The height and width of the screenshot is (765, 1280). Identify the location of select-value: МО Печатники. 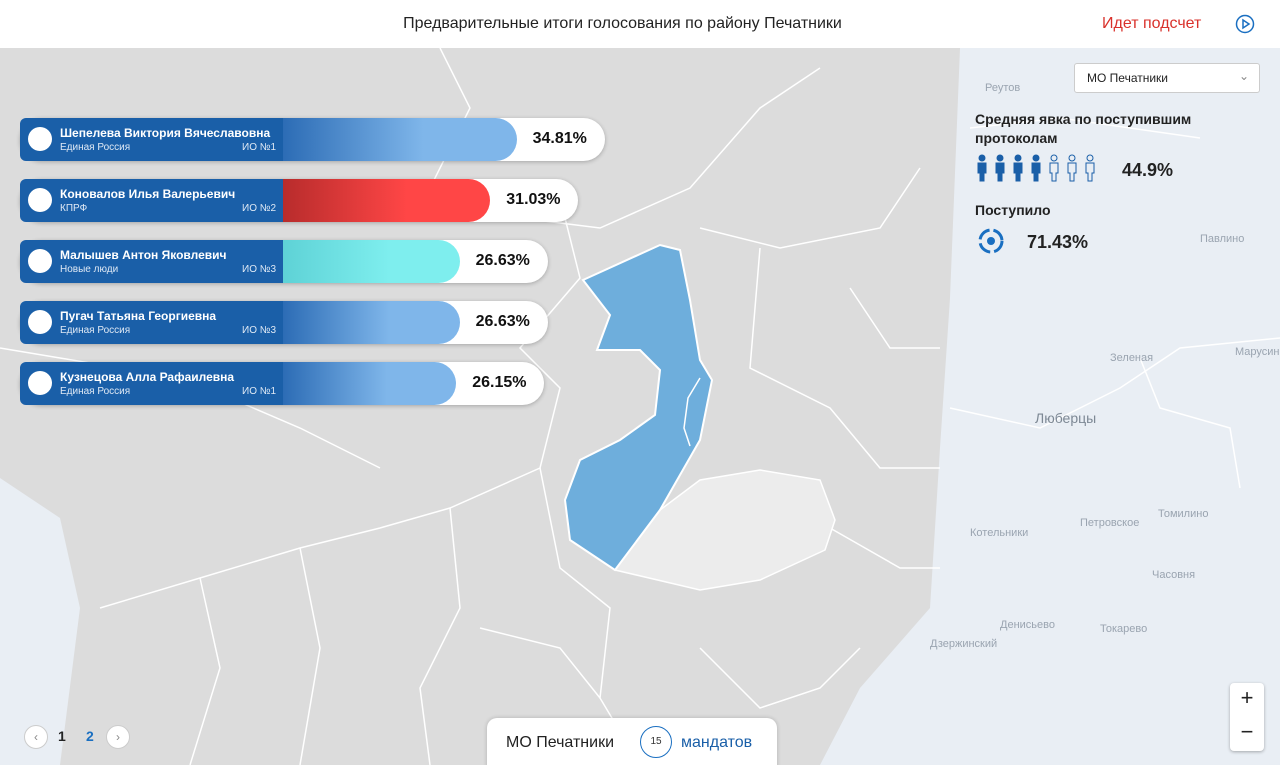
(1128, 78).